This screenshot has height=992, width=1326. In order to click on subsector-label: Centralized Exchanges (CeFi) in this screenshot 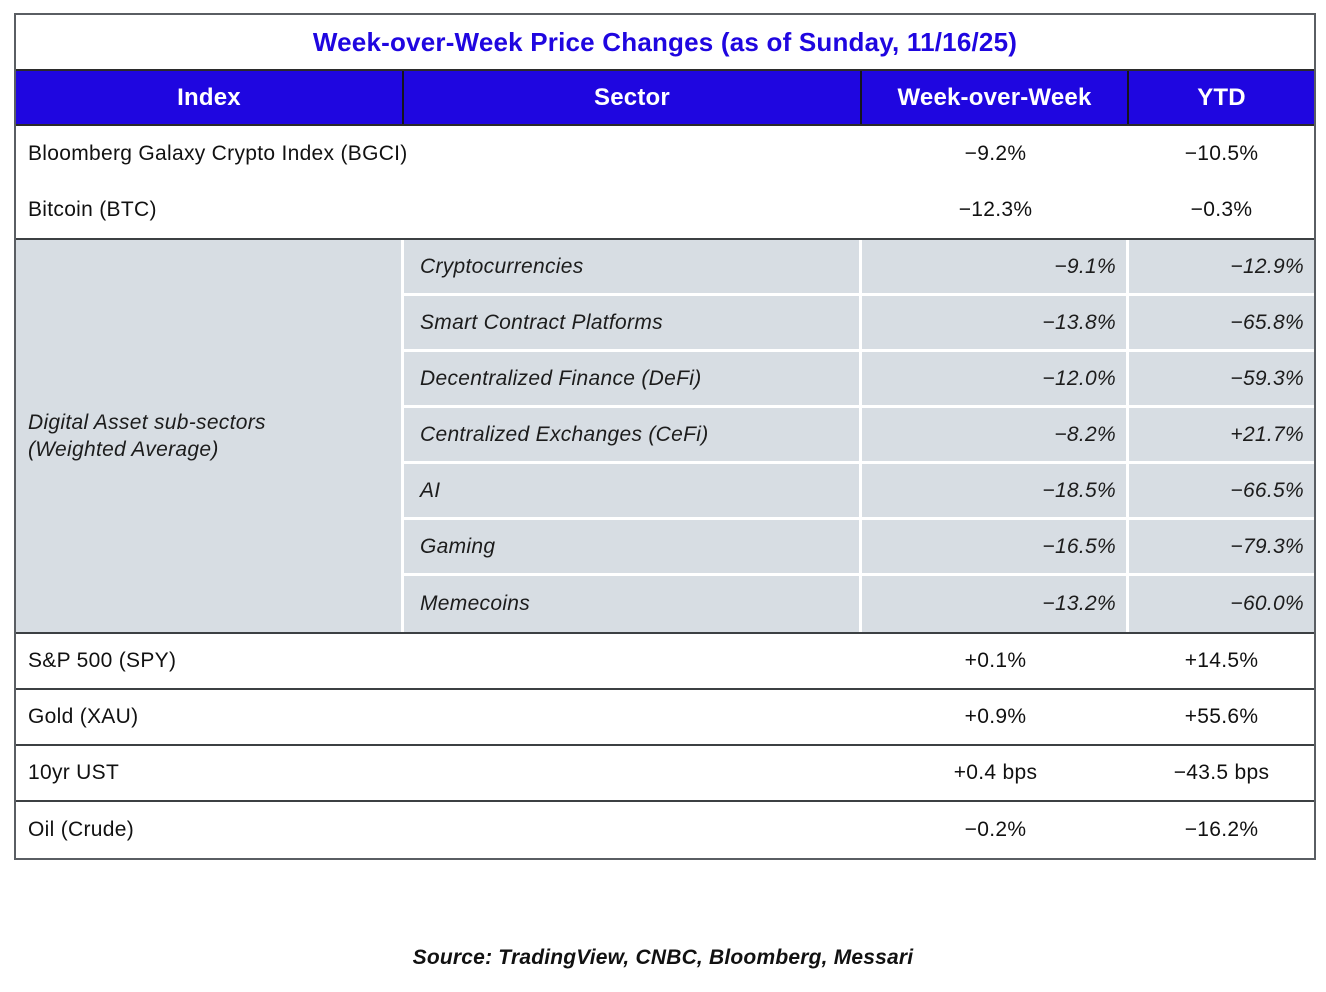, I will do `click(633, 436)`.